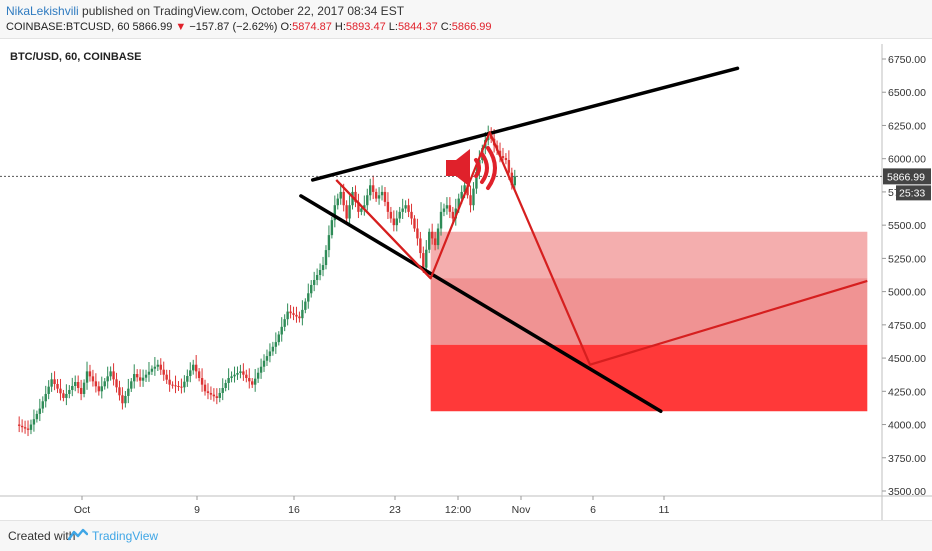 The image size is (932, 551). What do you see at coordinates (233, 27) in the screenshot?
I see `price-change: −157.87 (−2.62%)` at bounding box center [233, 27].